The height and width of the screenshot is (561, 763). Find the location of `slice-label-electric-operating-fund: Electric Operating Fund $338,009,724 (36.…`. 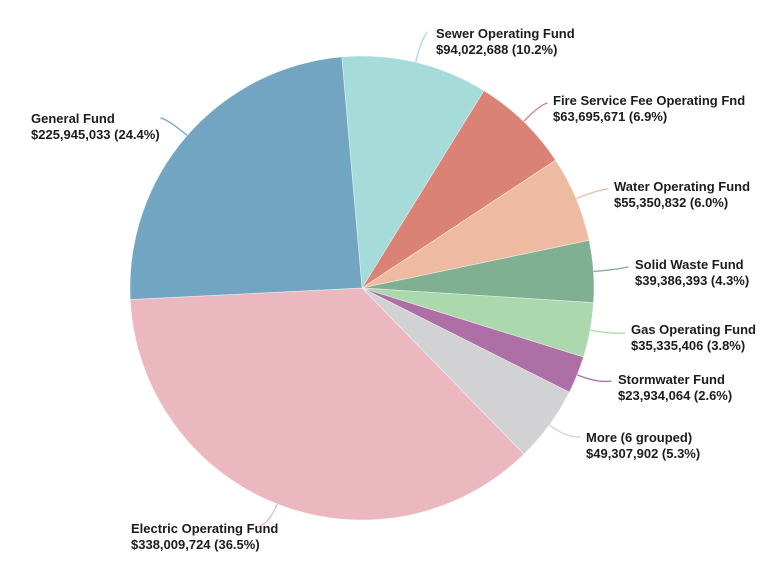

slice-label-electric-operating-fund: Electric Operating Fund $338,009,724 (36.… is located at coordinates (204, 537).